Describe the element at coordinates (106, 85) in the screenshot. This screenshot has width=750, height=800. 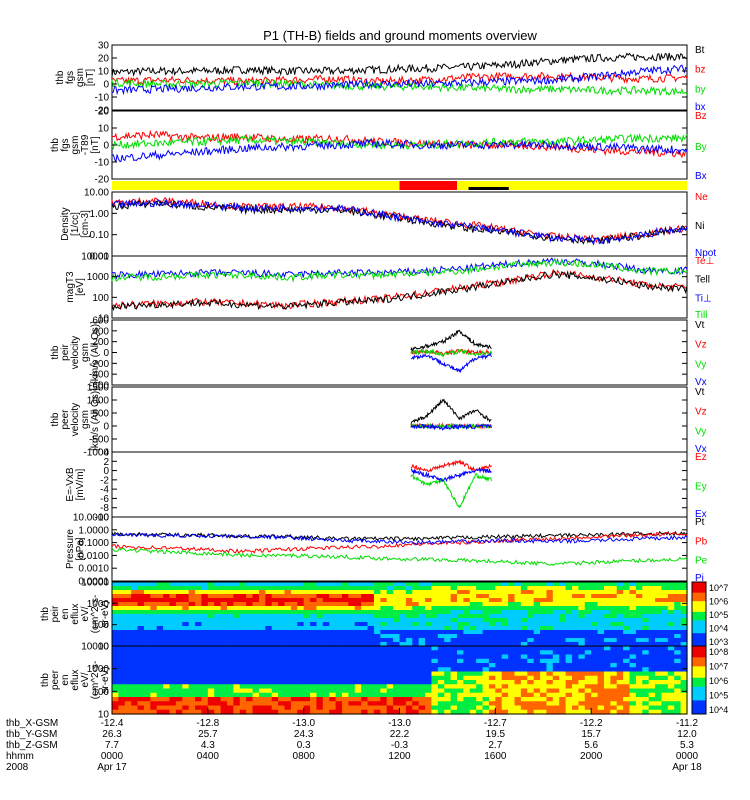
I see `y-tick-label: 0` at that location.